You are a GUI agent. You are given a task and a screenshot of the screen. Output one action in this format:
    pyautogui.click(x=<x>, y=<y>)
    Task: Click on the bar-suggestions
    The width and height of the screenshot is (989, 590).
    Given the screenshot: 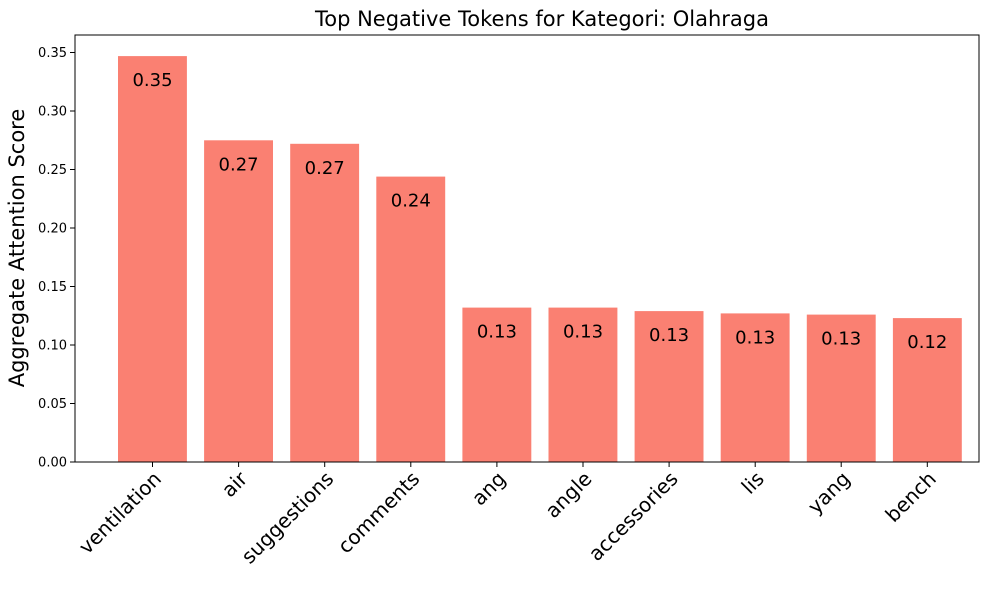 What is the action you would take?
    pyautogui.click(x=325, y=303)
    